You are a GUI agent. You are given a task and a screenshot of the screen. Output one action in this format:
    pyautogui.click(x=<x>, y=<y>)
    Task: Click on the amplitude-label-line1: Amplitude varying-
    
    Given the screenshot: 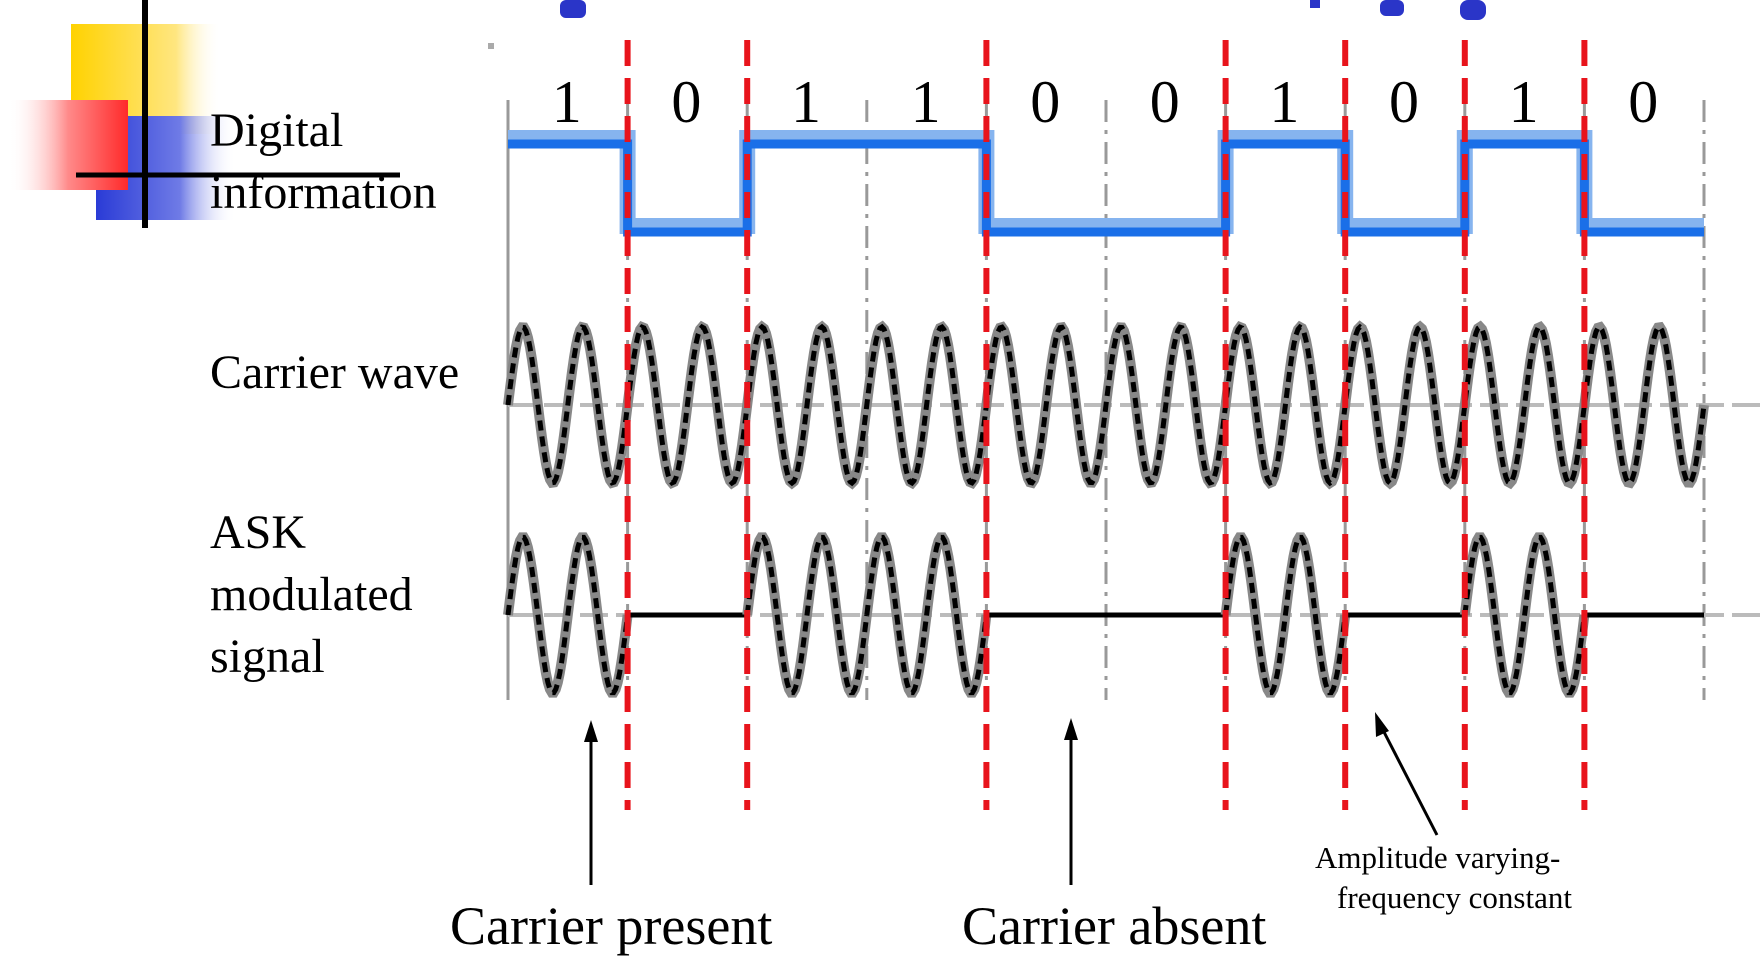 What is the action you would take?
    pyautogui.click(x=1438, y=857)
    